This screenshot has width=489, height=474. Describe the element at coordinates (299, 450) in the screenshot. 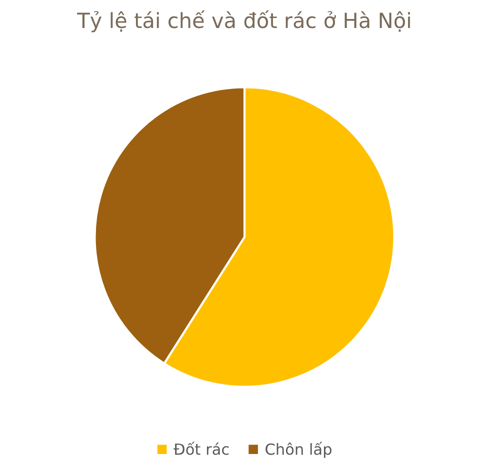

I see `legend-label: Chôn lấp` at that location.